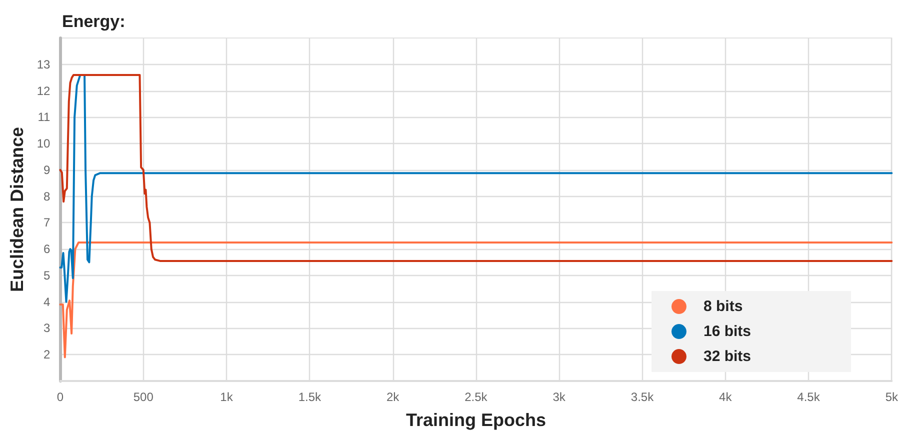 This screenshot has width=901, height=434. Describe the element at coordinates (143, 397) in the screenshot. I see `x-tick-label: 500` at that location.